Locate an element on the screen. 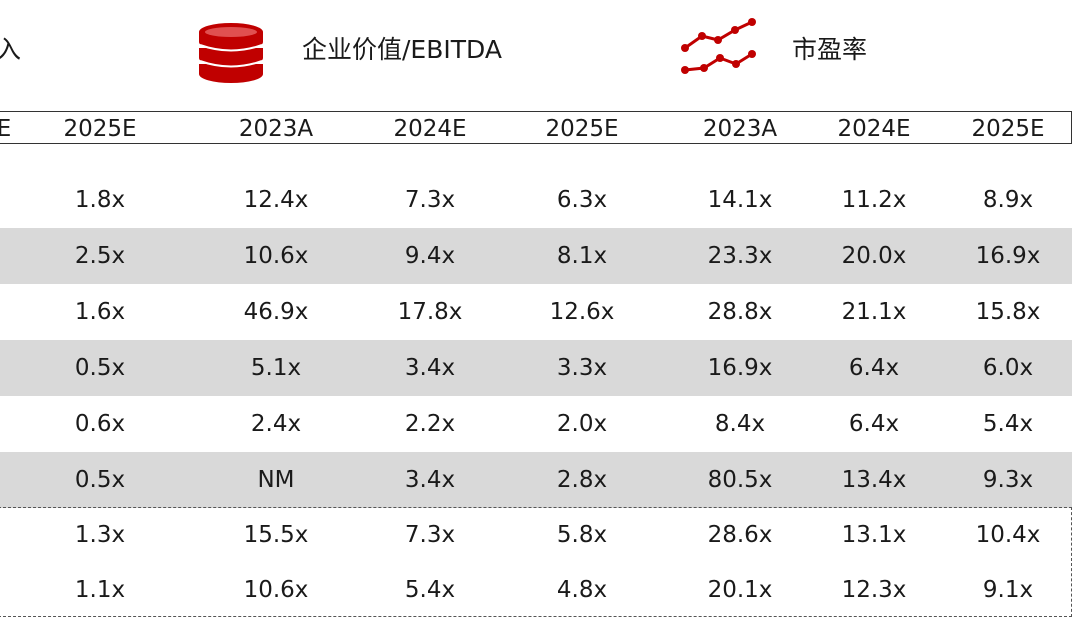 The width and height of the screenshot is (1080, 626). ev-ebitda-group-label: 企业价值/EBITDA is located at coordinates (402, 49).